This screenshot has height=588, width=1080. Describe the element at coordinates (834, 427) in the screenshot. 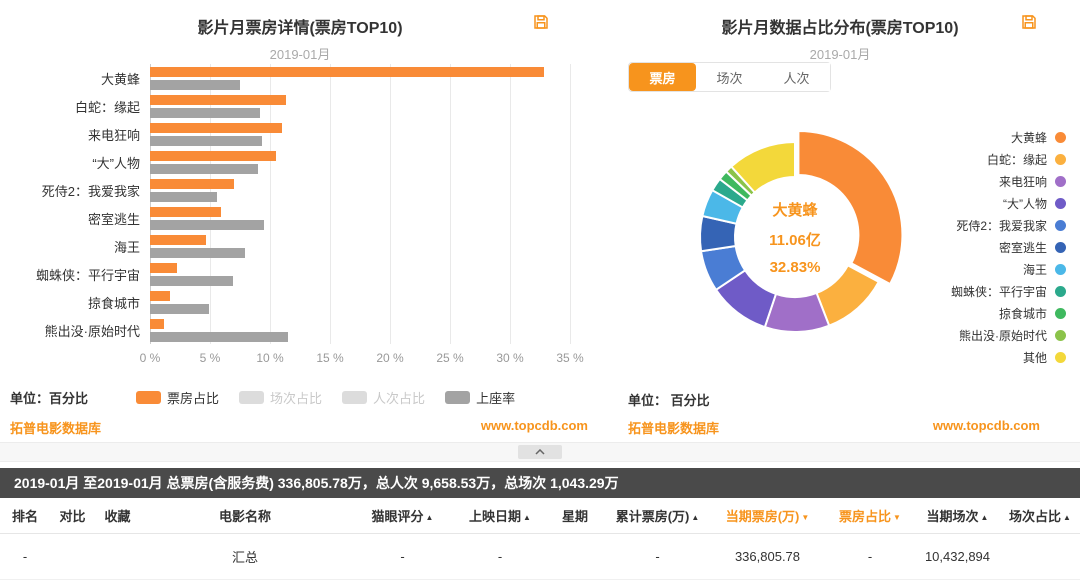

I see `pie-panel-footer: 拓普电影数据库 www.topcdb.com` at that location.